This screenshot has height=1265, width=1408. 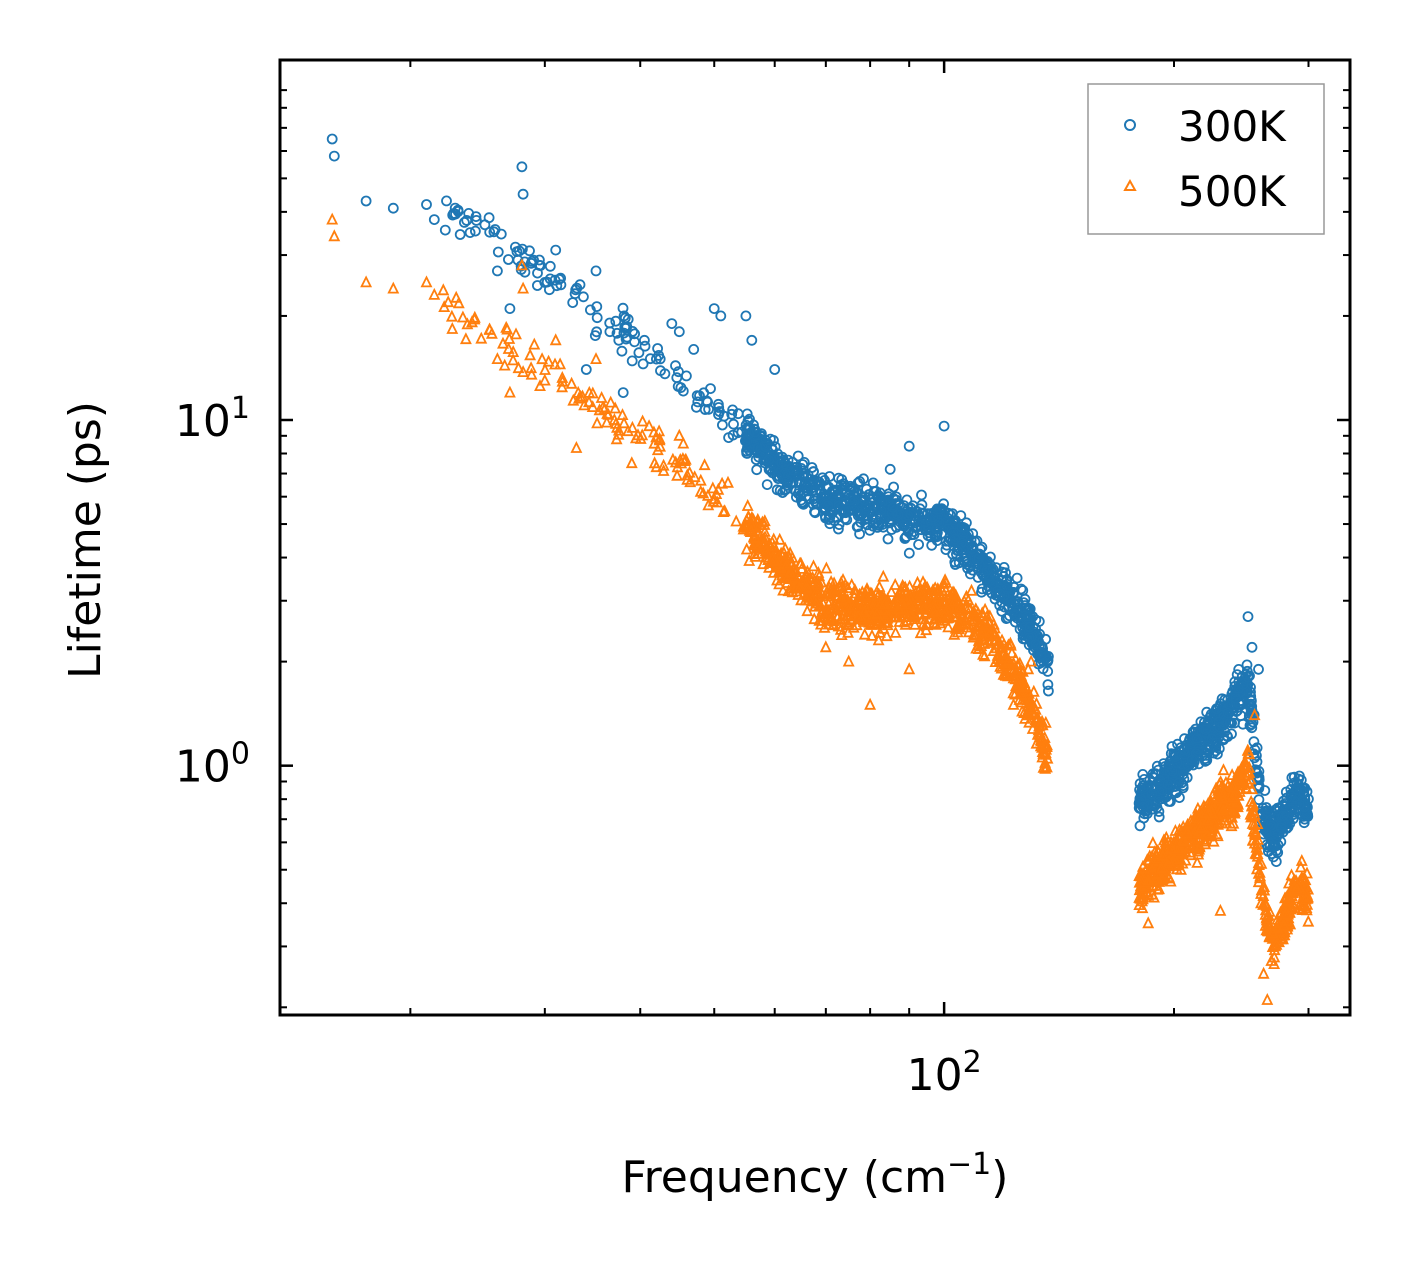 What do you see at coordinates (212, 419) in the screenshot?
I see `y-tick-label: 101` at bounding box center [212, 419].